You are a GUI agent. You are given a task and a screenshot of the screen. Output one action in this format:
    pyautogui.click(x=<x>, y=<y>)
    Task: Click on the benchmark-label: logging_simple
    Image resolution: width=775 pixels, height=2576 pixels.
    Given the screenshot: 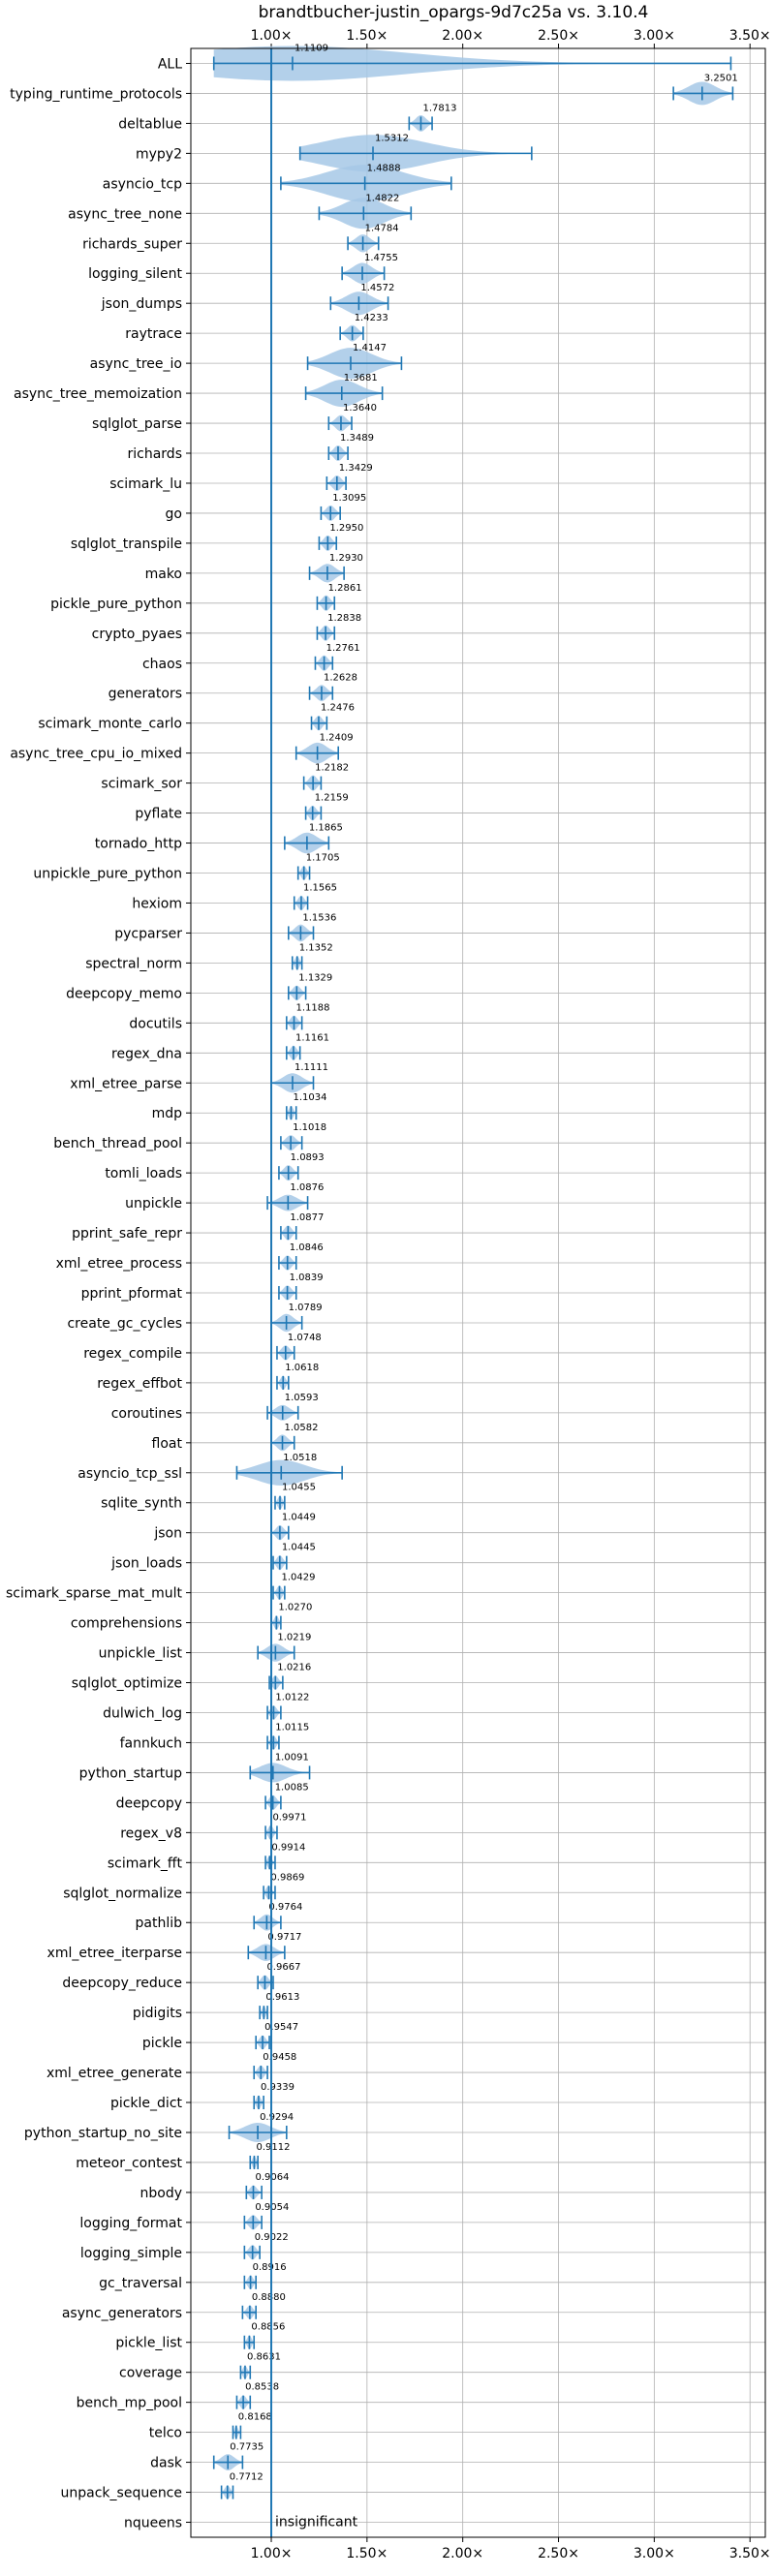 What is the action you would take?
    pyautogui.click(x=131, y=2253)
    